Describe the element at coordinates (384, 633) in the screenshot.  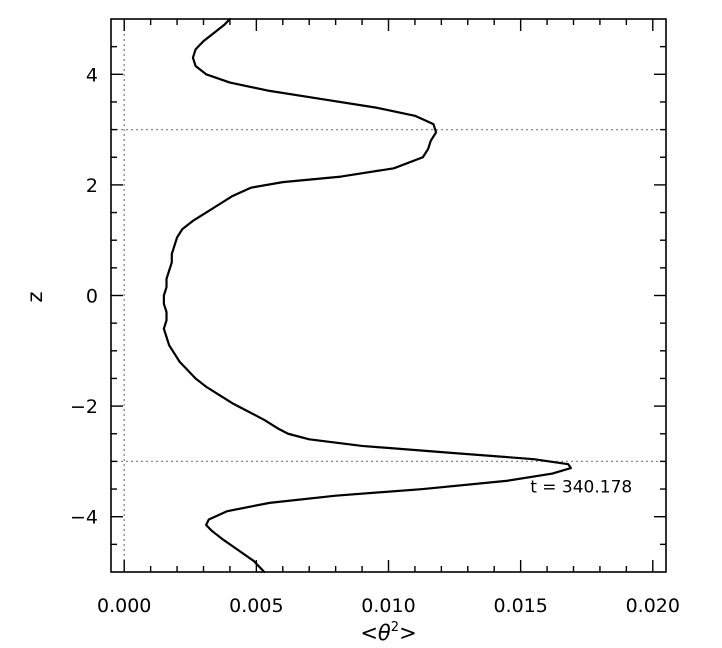
I see `x-axis-title-symbol: θ` at that location.